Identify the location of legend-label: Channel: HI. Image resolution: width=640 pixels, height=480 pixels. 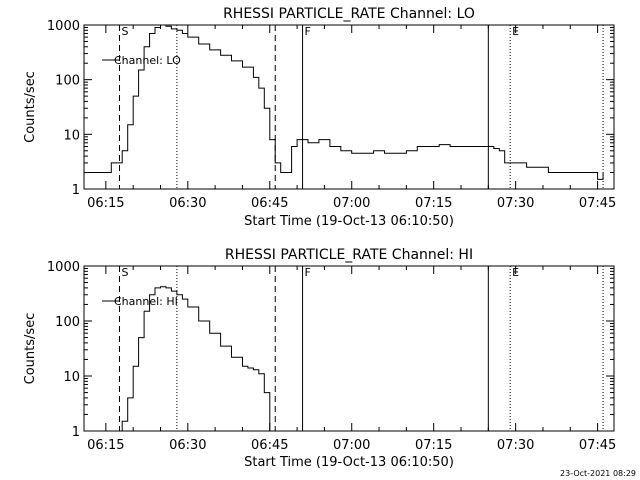
(146, 301).